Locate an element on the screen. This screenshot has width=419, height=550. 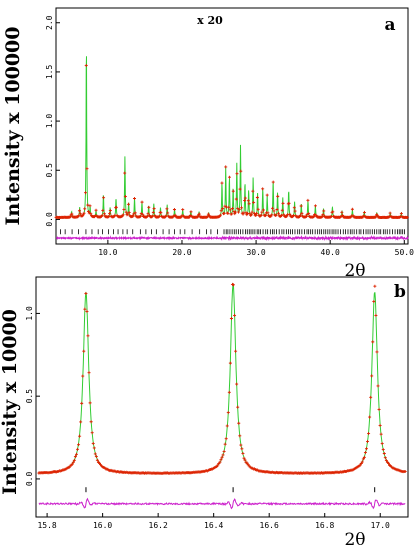
panel-b-difference is located at coordinates (222, 503).